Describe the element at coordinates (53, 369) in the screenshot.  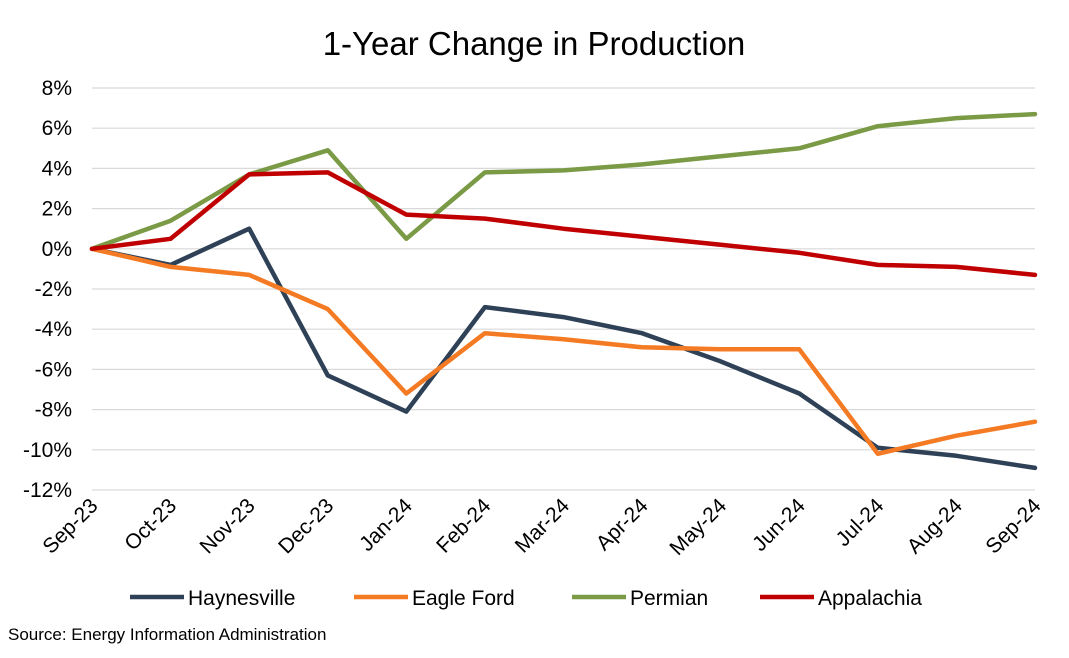
I see `y-tick-label: -6%` at that location.